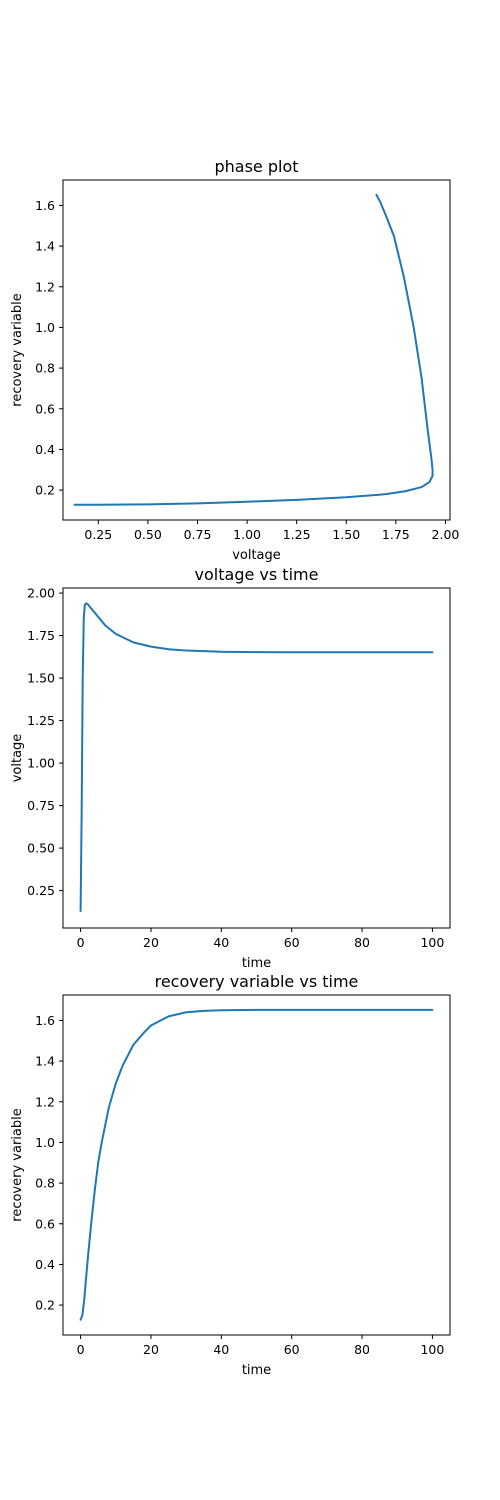  Describe the element at coordinates (198, 534) in the screenshot. I see `x-tick-label: 0.75` at that location.